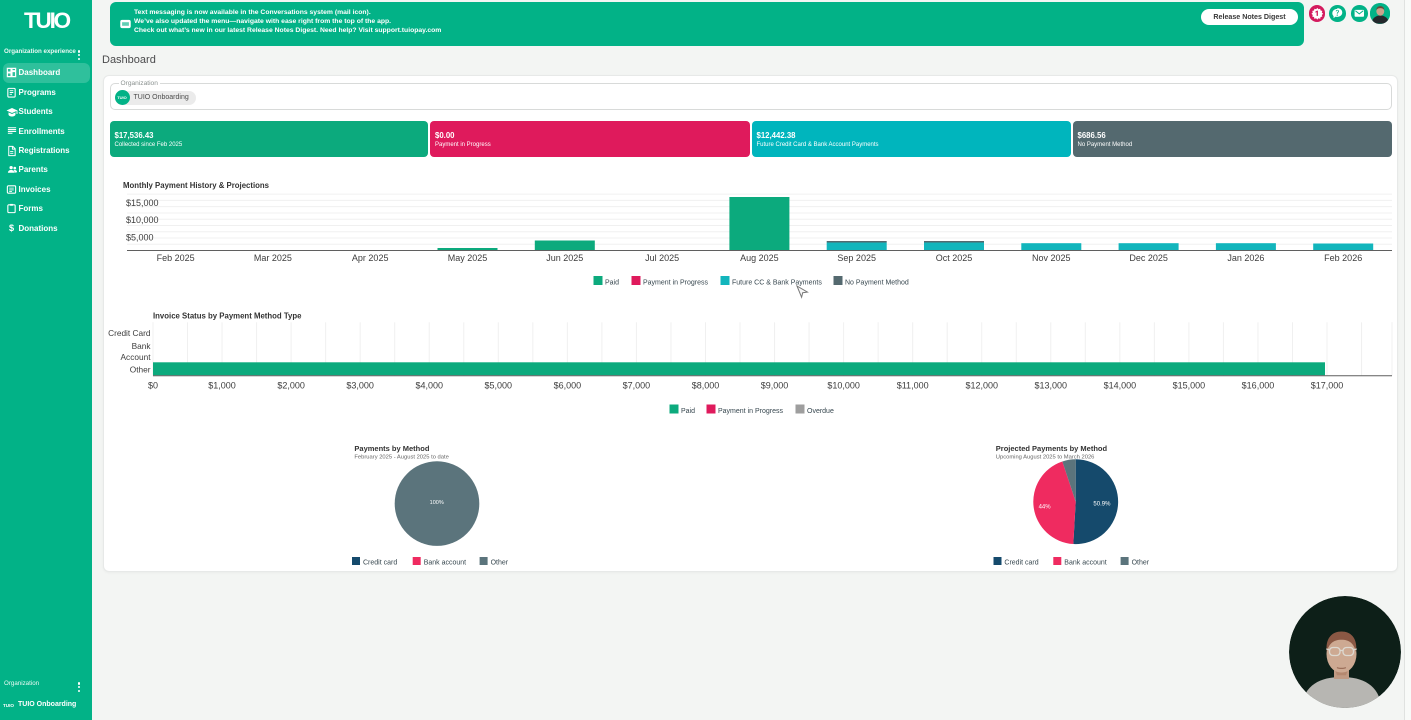 The image size is (1411, 720). What do you see at coordinates (360, 386) in the screenshot?
I see `svg-text: $3,000` at bounding box center [360, 386].